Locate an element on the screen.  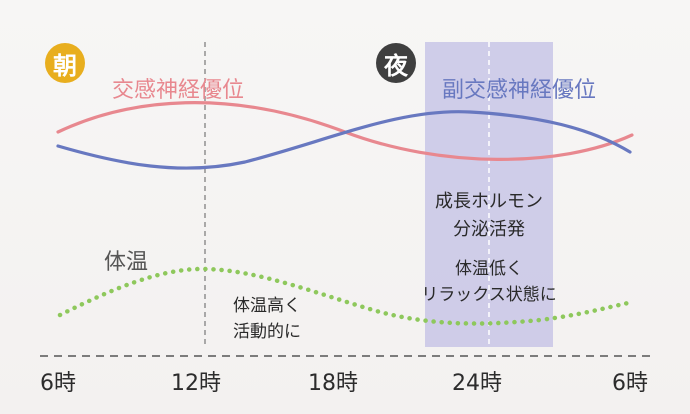
parasympathetic-label: 副交感神経優位 is located at coordinates (519, 90).